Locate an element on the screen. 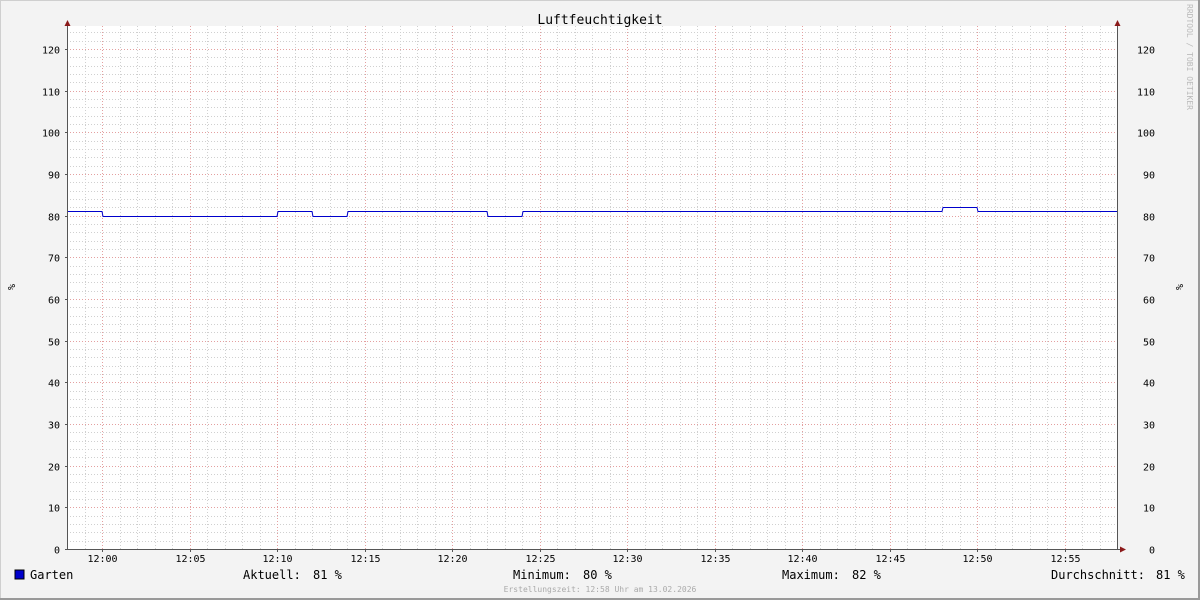 This screenshot has height=600, width=1200. chart-title: Luftfeuchtigkeit is located at coordinates (599, 20).